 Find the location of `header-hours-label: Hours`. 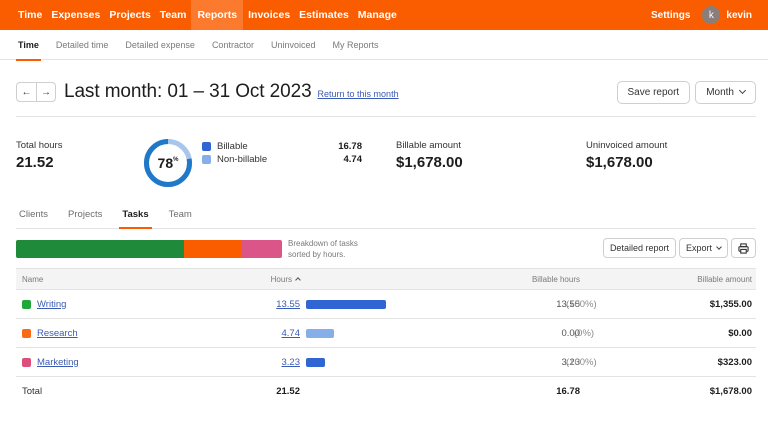

header-hours-label: Hours is located at coordinates (281, 279).